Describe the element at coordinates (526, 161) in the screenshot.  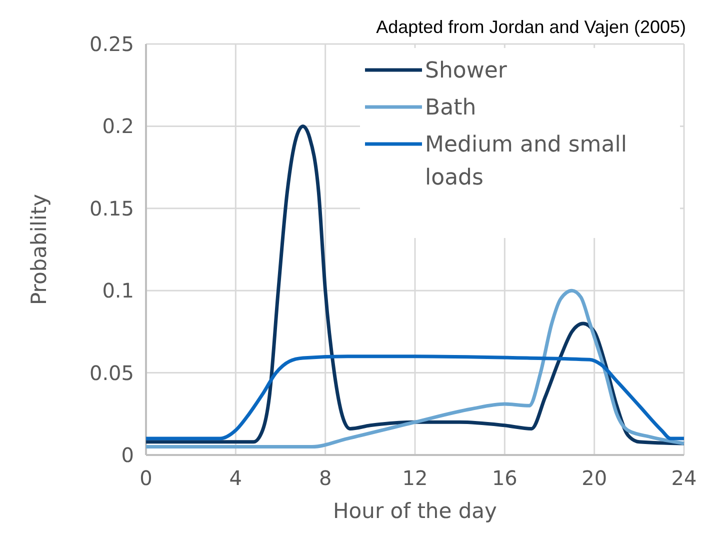
I see `legend-label: Medium and small loads` at that location.